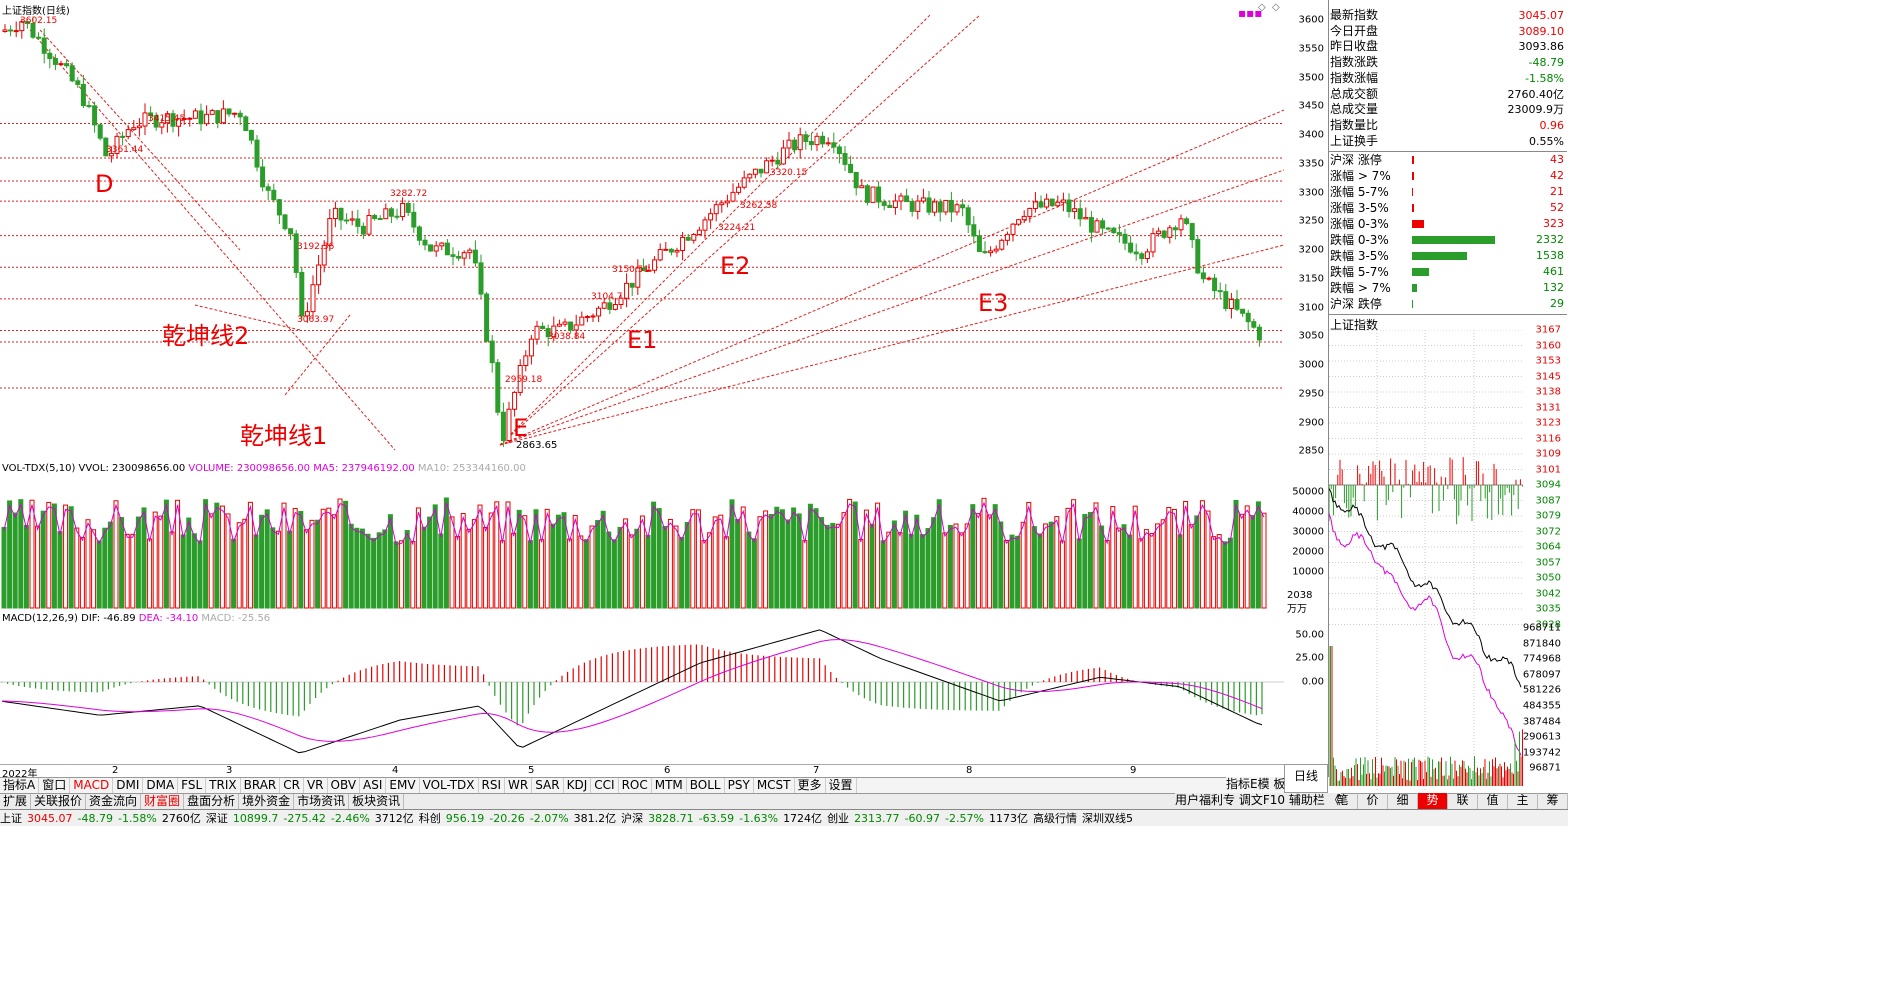 The image size is (1898, 1000). What do you see at coordinates (671, 818) in the screenshot?
I see `status-item: 3828.71` at bounding box center [671, 818].